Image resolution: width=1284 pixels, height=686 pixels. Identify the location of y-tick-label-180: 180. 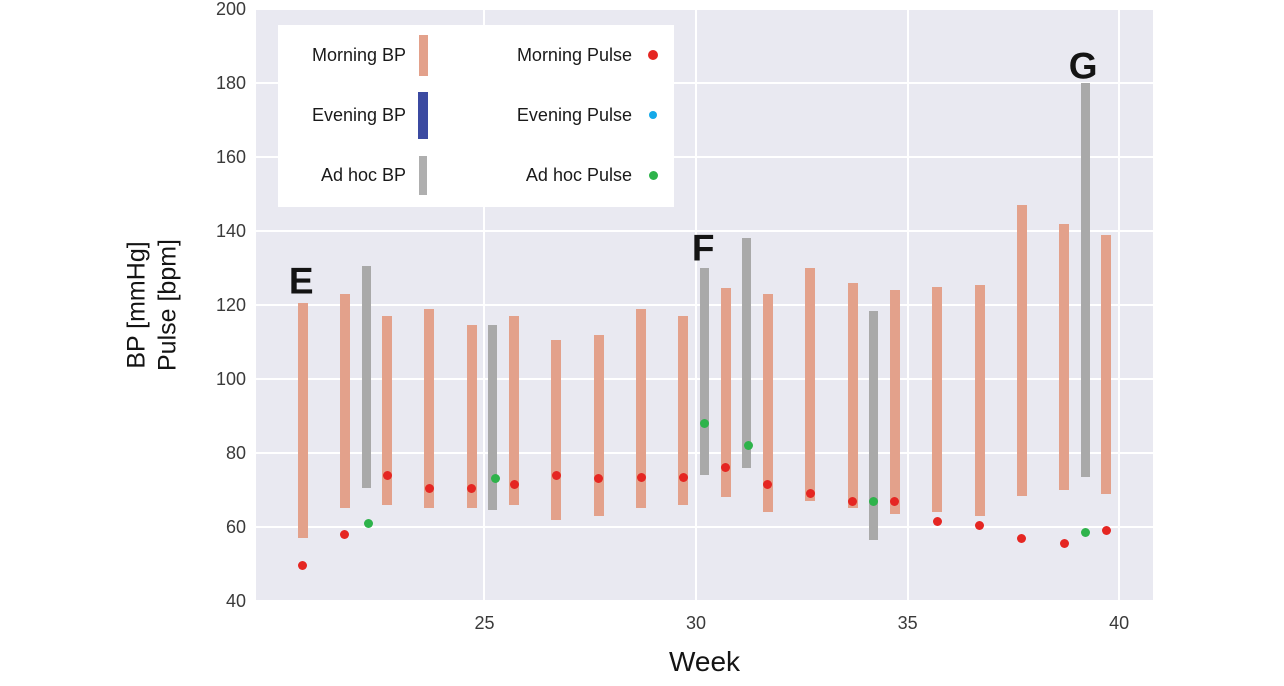
(230, 83).